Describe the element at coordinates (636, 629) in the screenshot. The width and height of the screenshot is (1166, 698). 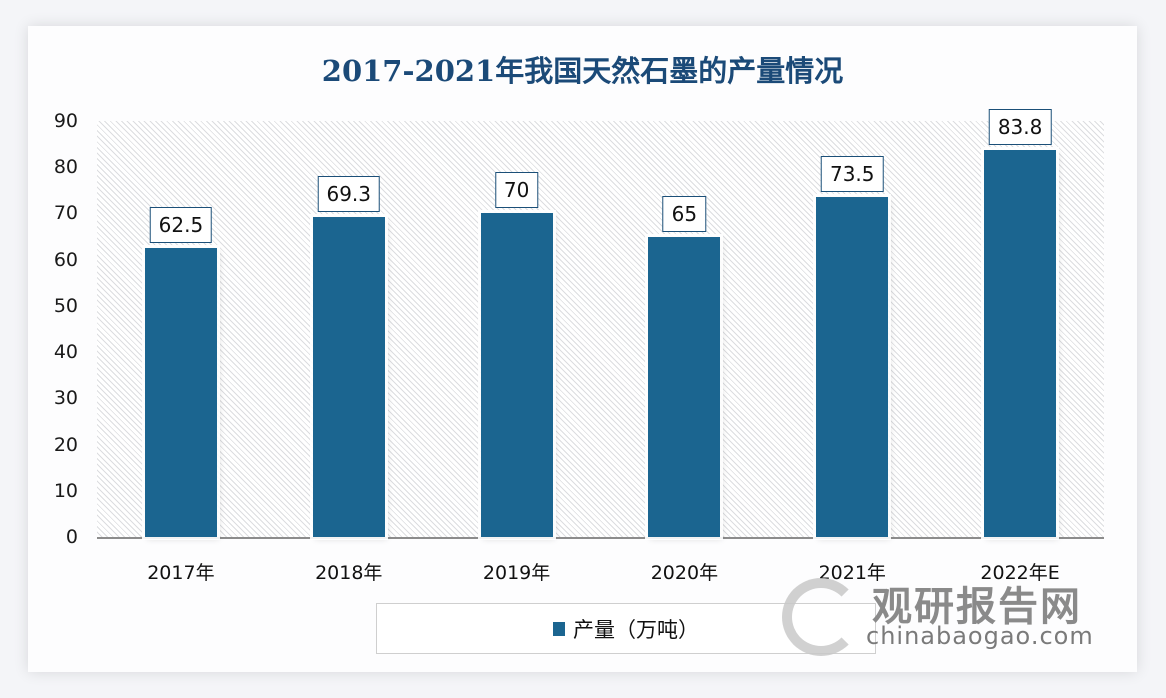
I see `legend-label: 产量（万吨）` at that location.